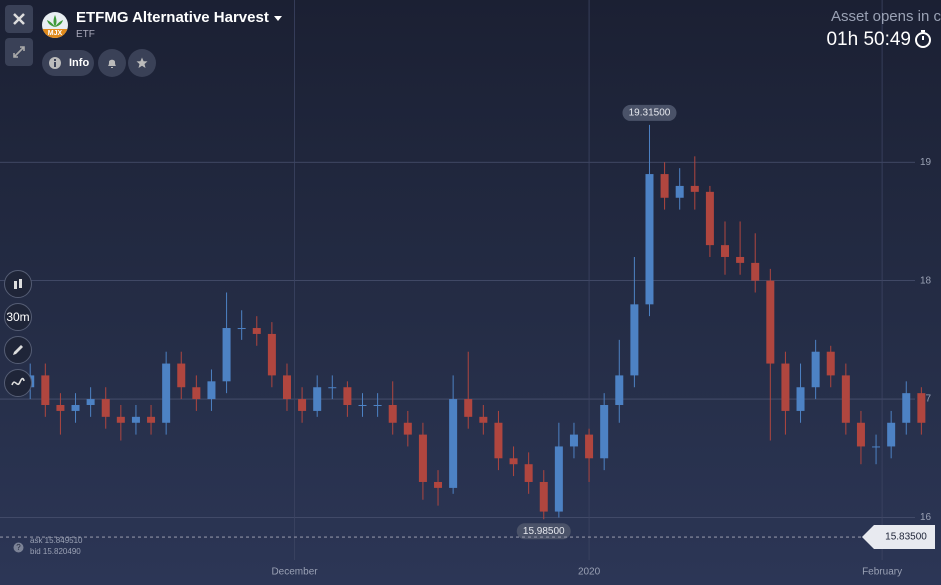  I want to click on favorite-button, so click(142, 63).